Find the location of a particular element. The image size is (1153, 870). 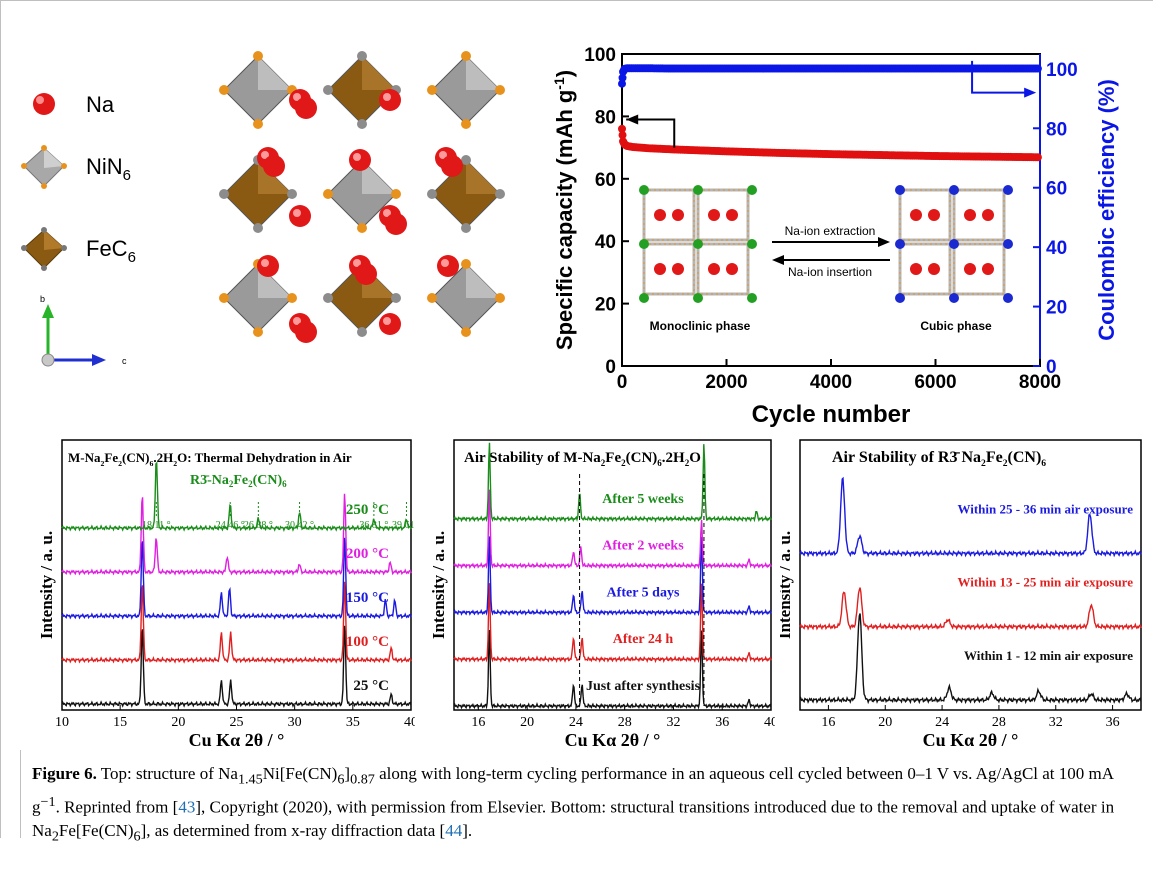

trace-label: 200 °C is located at coordinates (367, 554).